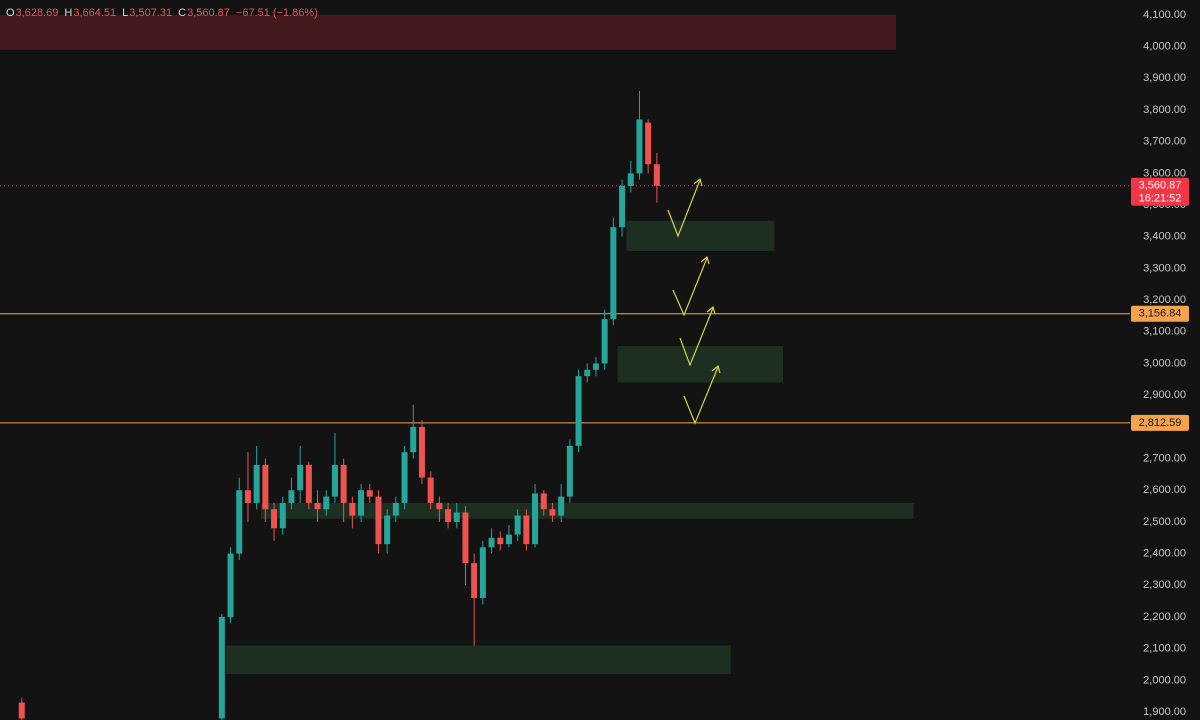  I want to click on annotation-arrows, so click(694, 301).